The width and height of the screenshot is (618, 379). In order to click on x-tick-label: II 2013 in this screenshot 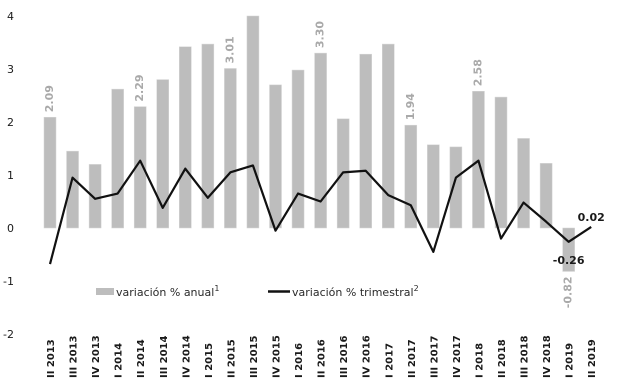, I will do `click(51, 358)`.